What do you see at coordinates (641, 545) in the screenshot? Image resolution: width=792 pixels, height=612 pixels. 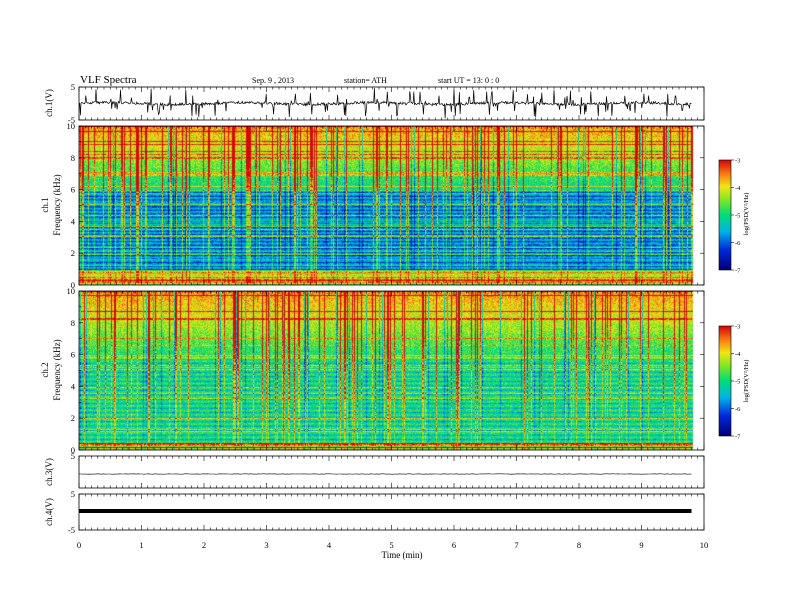 I see `time-tick-label: 9` at bounding box center [641, 545].